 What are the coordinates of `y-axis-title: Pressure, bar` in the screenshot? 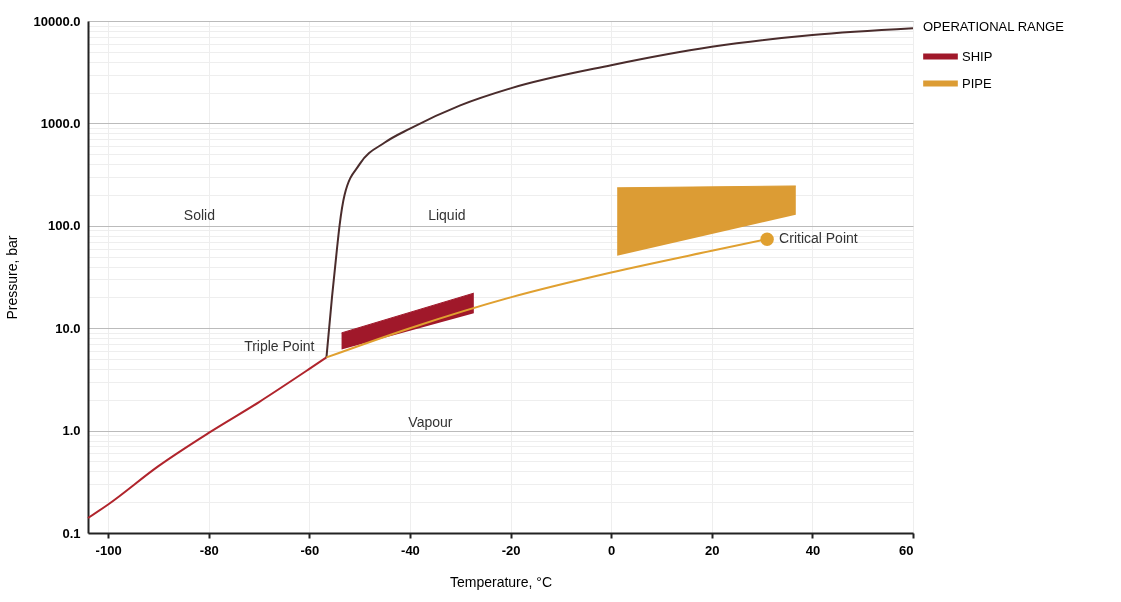 It's located at (11, 277).